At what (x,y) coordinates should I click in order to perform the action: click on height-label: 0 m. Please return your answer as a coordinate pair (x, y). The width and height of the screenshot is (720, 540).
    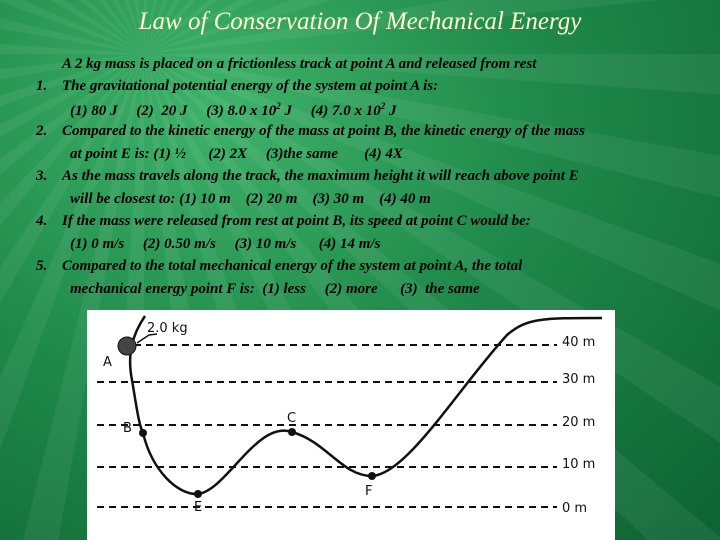
    Looking at the image, I should click on (574, 508).